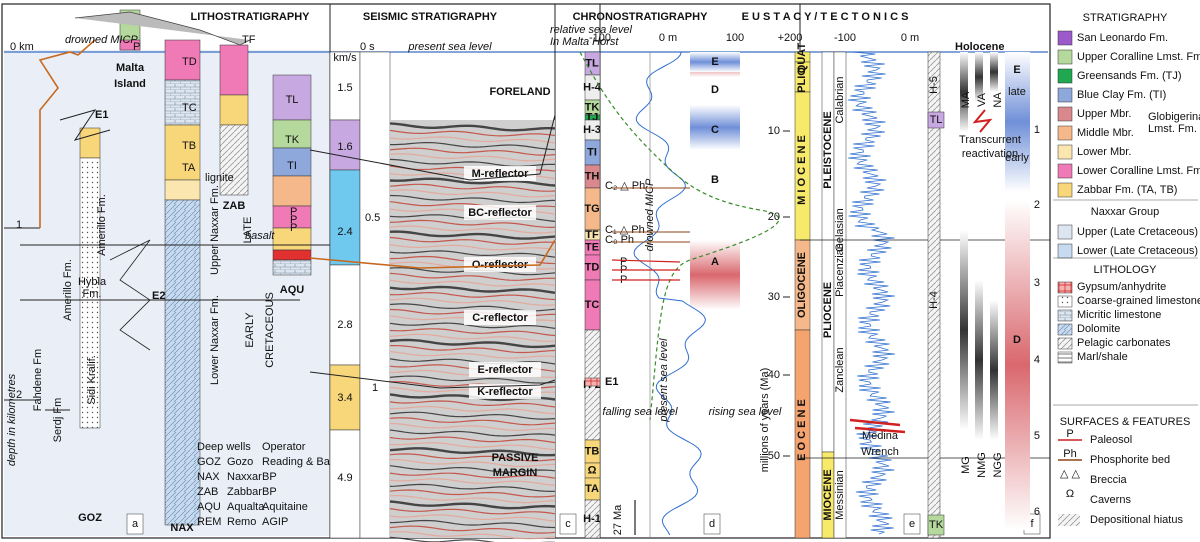 This screenshot has width=1200, height=542. What do you see at coordinates (1109, 480) in the screenshot?
I see `label: Breccia` at bounding box center [1109, 480].